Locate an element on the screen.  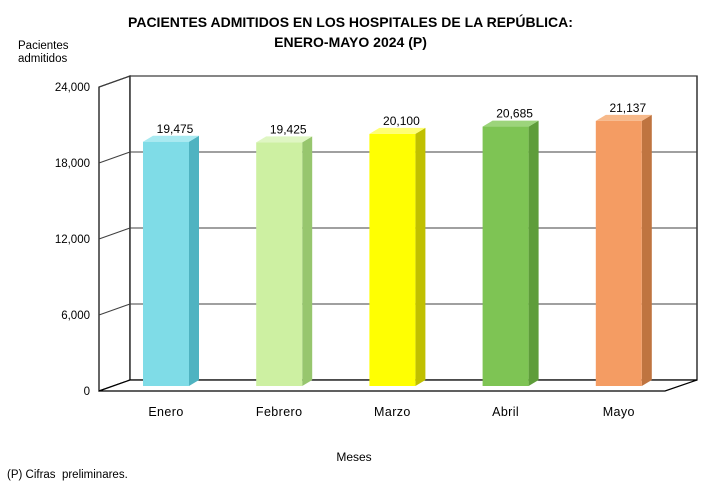
ytick-label-24000: 24,000 is located at coordinates (72, 88).